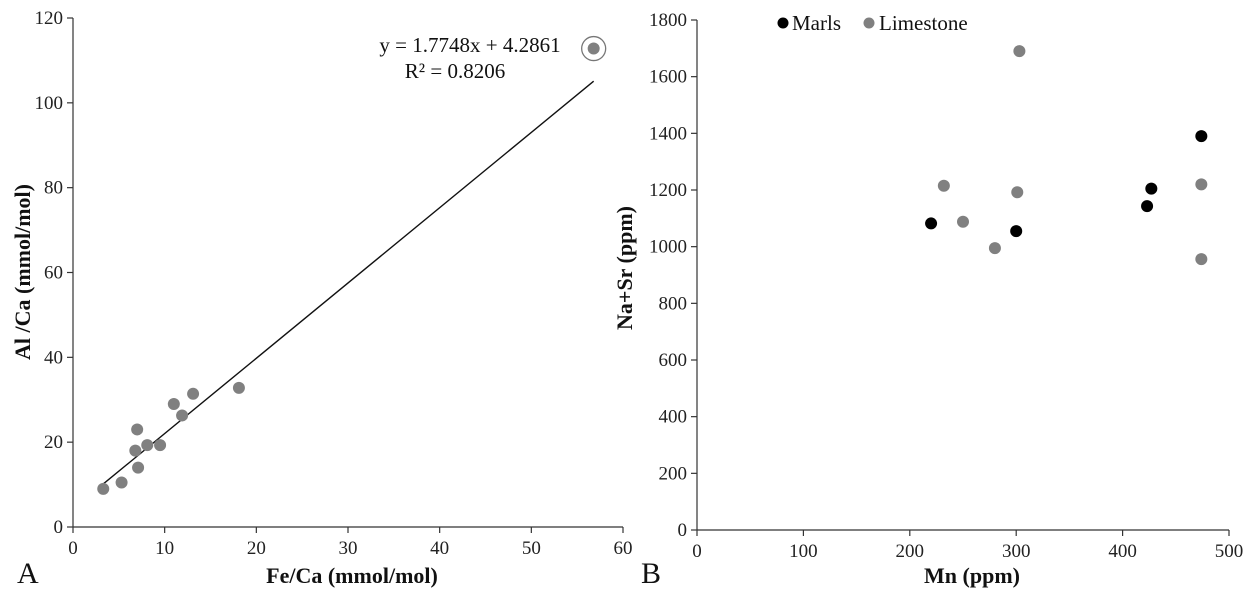  I want to click on panel-a-y-ticks: 0 20 40 60 80 100 120, so click(54, 273).